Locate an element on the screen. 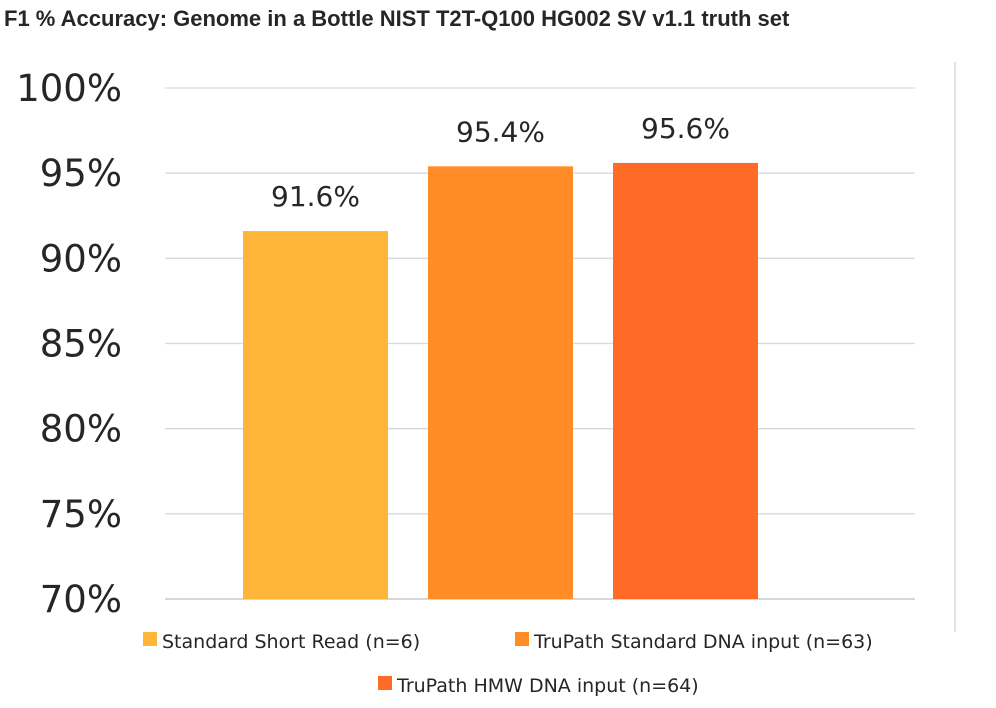 The width and height of the screenshot is (996, 708). y-tick-label: 95% is located at coordinates (81, 173).